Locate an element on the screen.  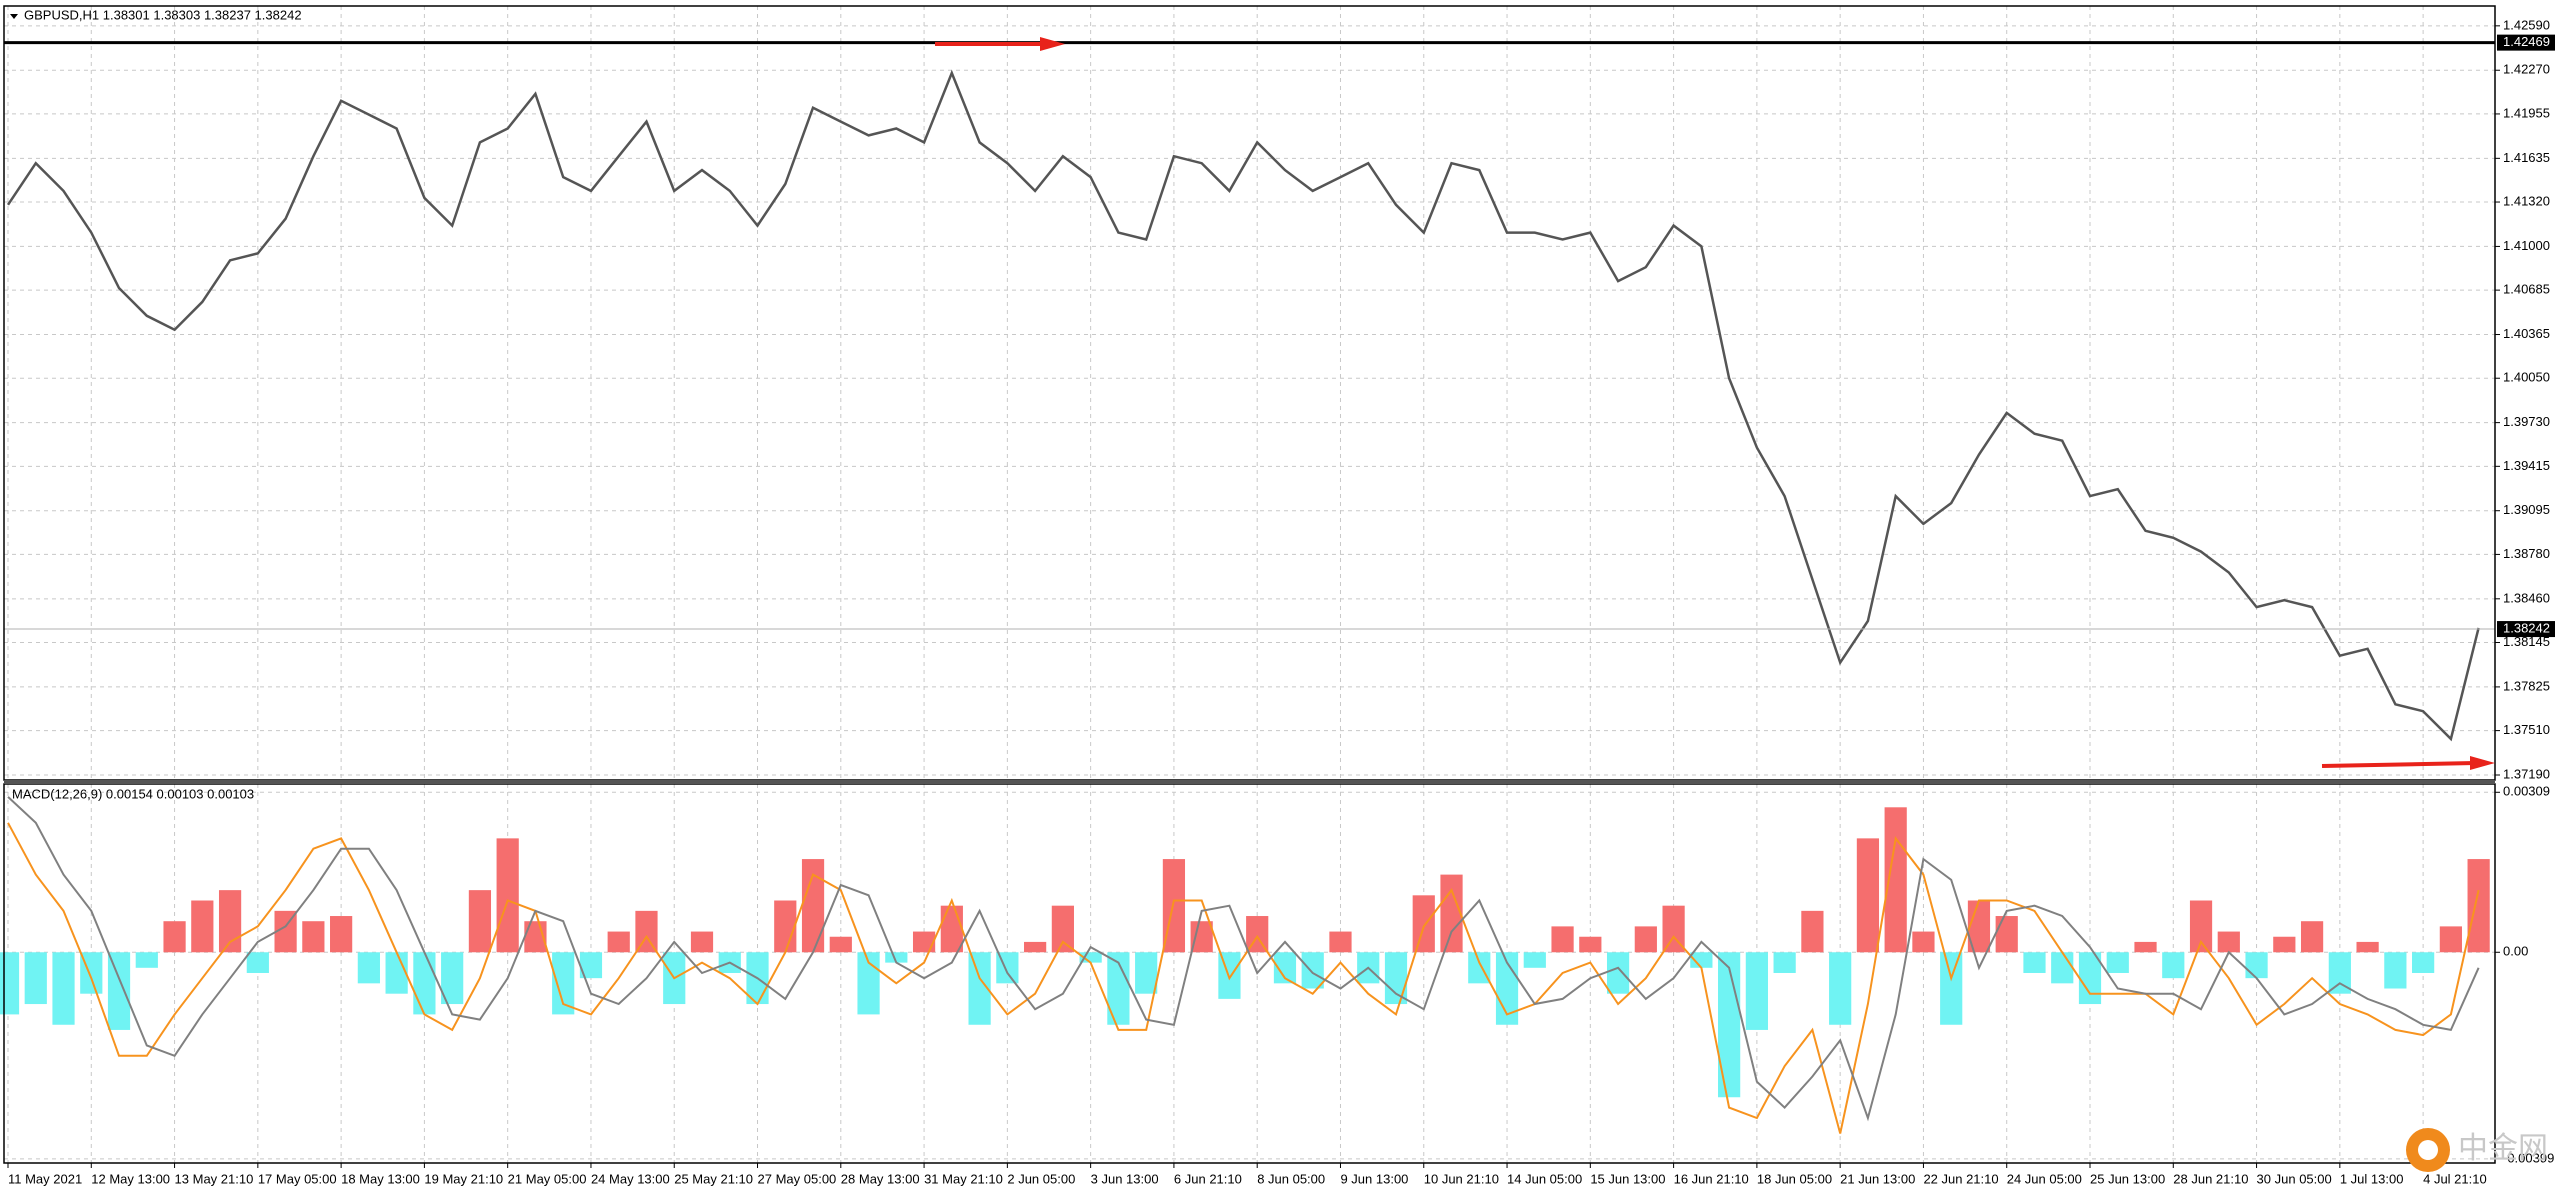
x-tick-label: 8 Jun 05:00 is located at coordinates (1291, 1178).